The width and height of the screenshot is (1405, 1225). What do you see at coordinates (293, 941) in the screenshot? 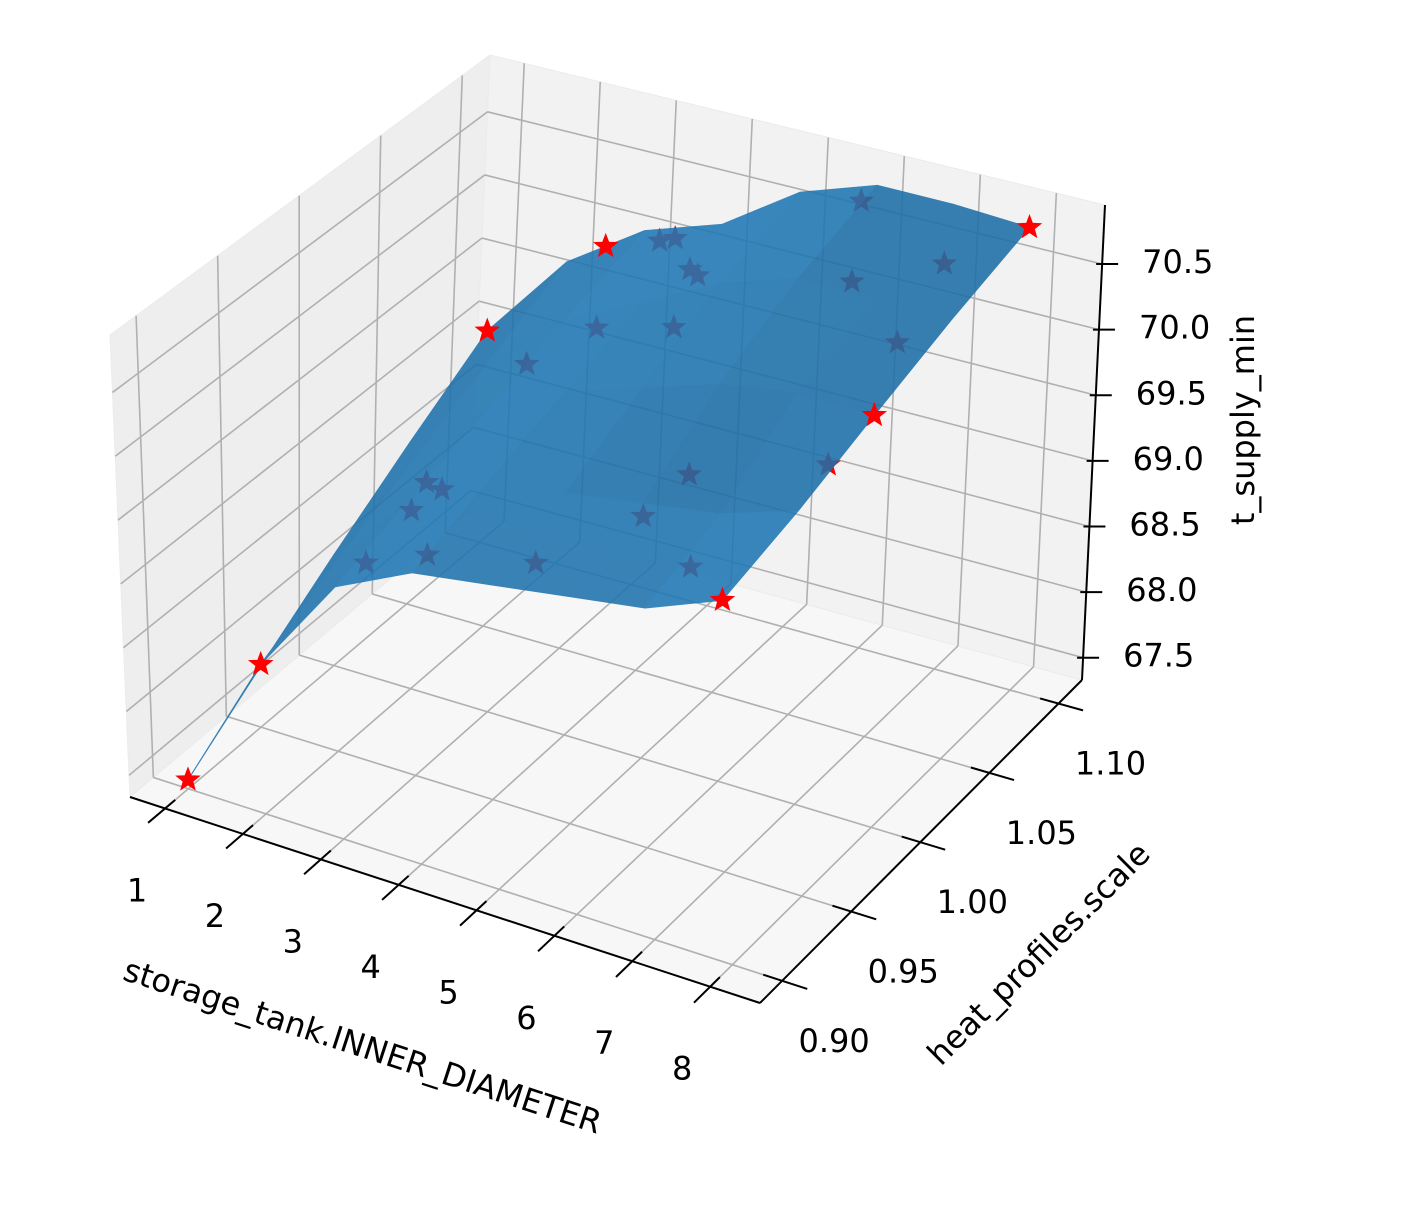
I see `x-tick-label: 3` at bounding box center [293, 941].